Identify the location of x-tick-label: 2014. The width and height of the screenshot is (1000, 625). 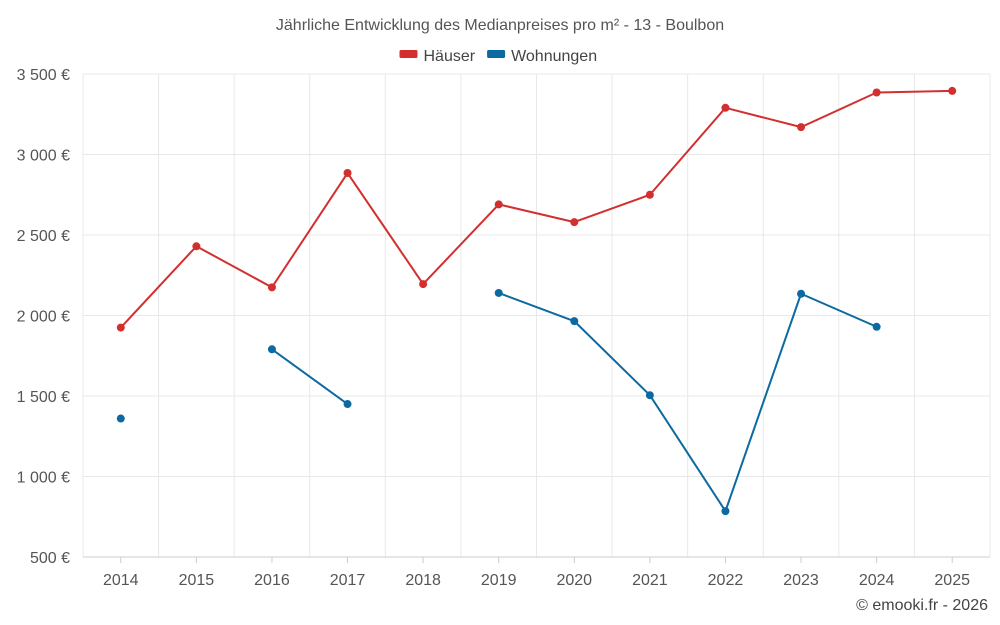
(121, 580).